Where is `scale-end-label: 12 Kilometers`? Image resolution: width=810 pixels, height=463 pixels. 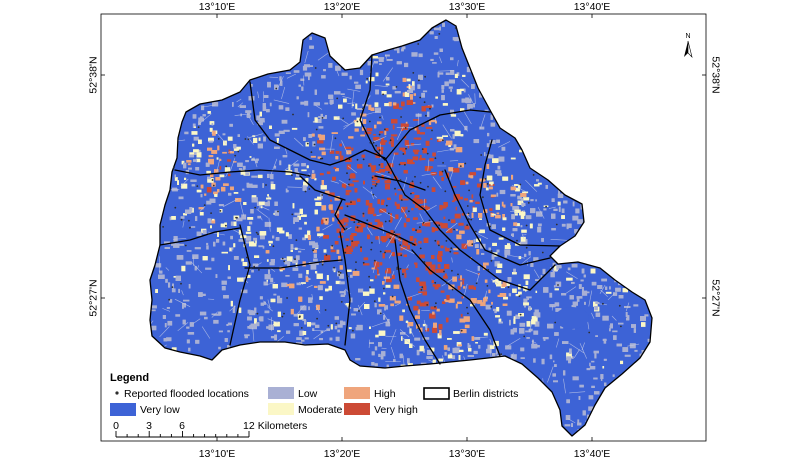 scale-end-label: 12 Kilometers is located at coordinates (275, 426).